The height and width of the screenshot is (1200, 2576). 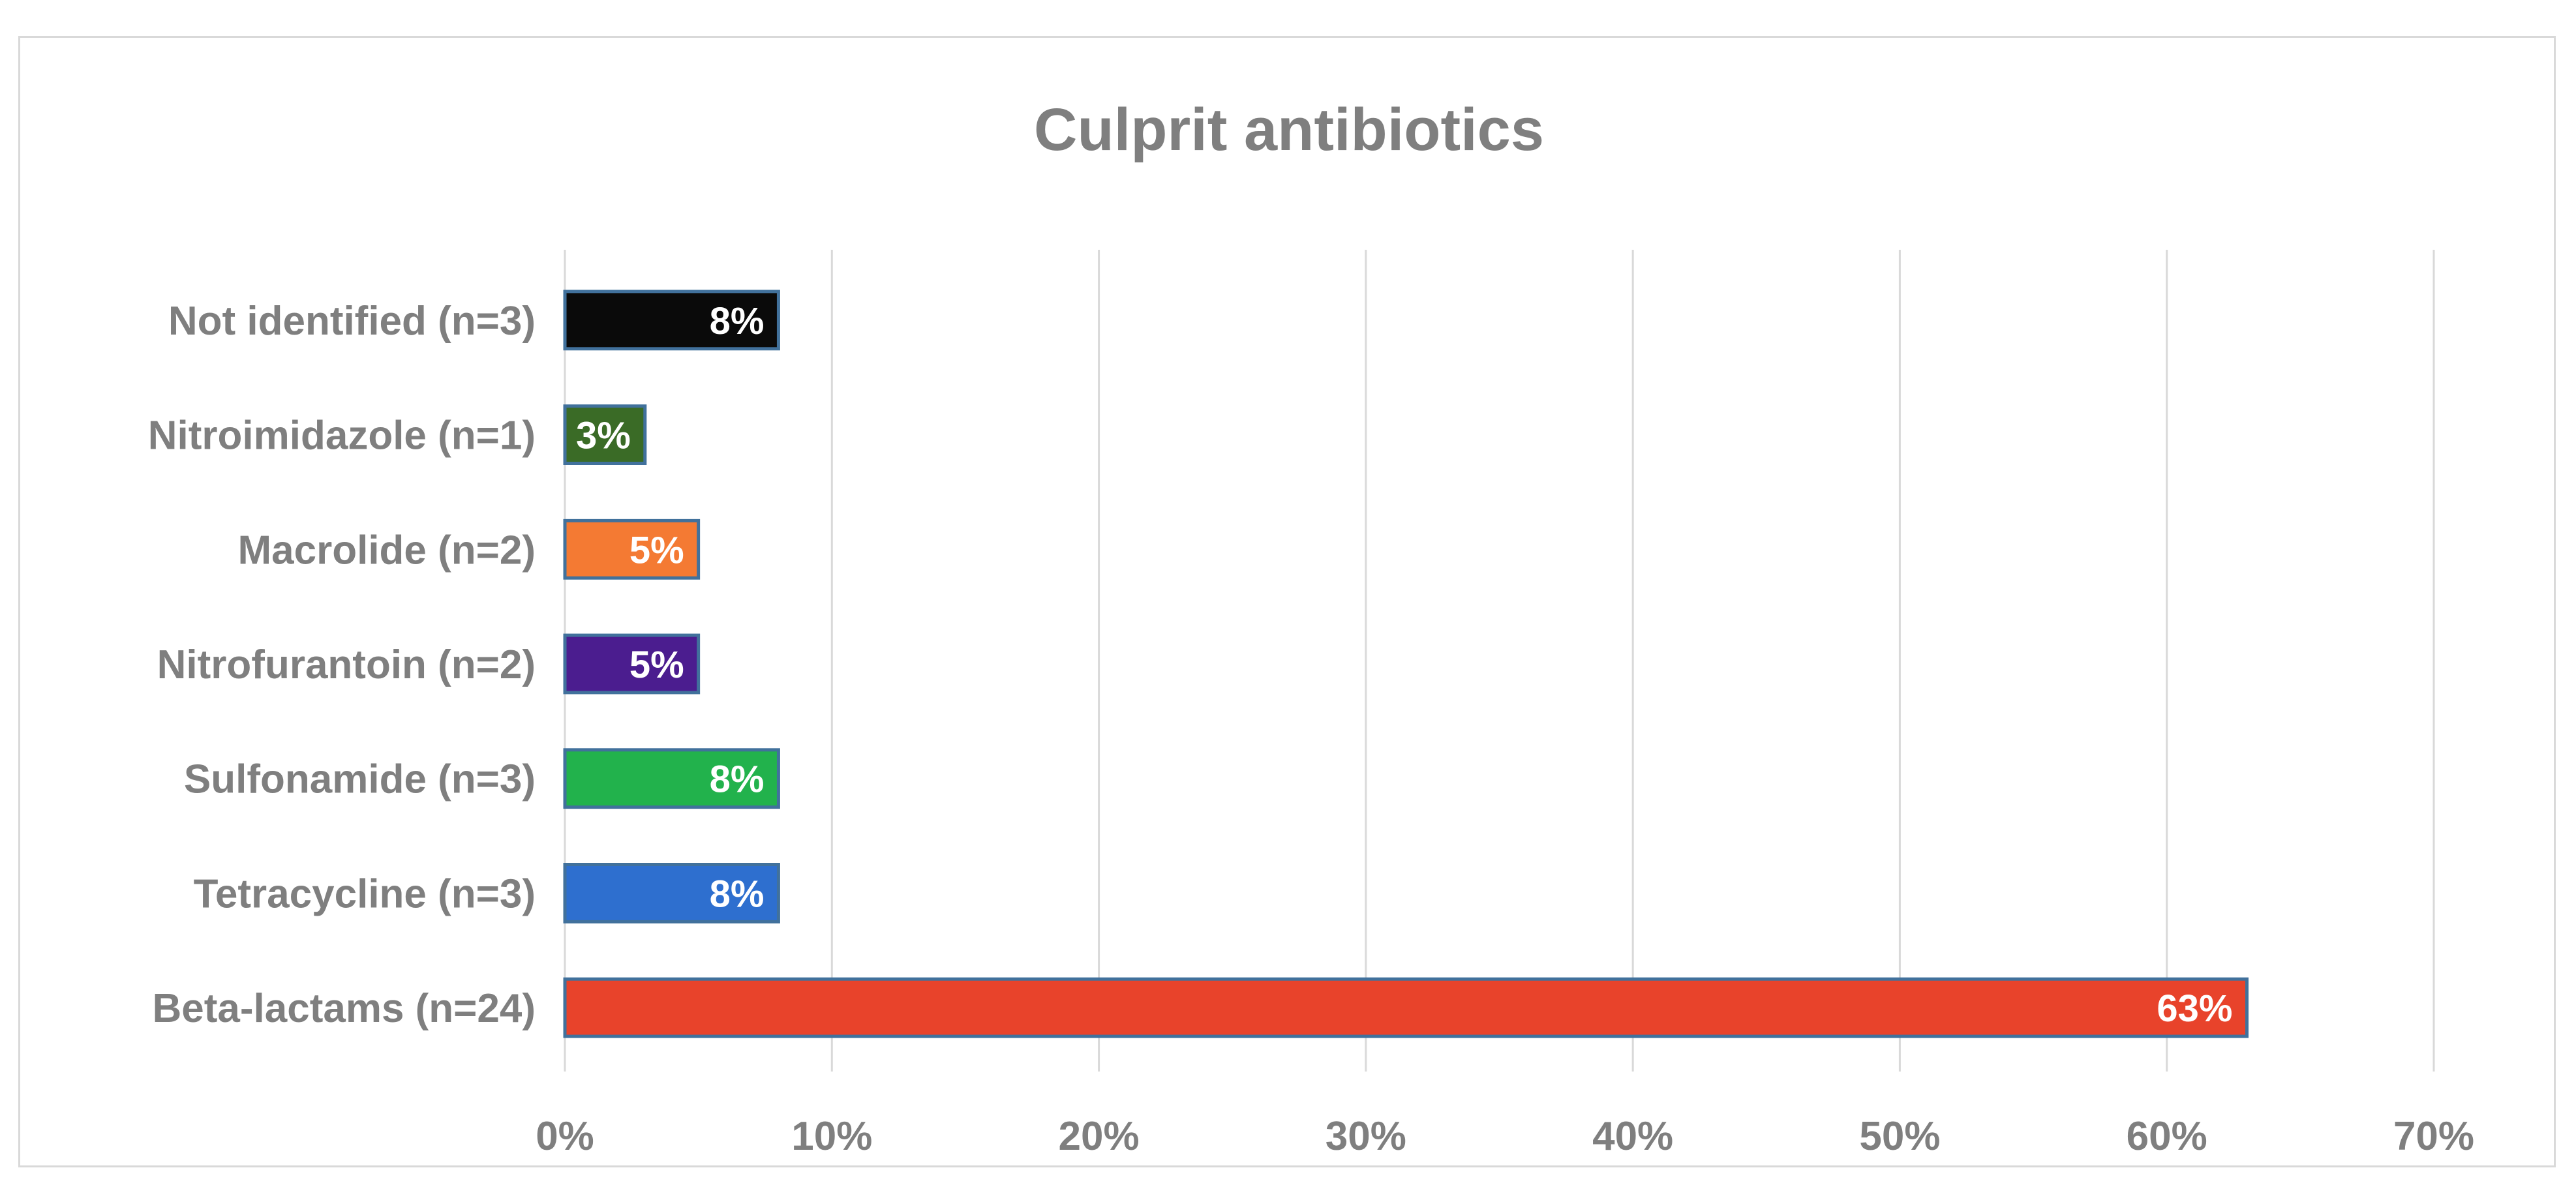 What do you see at coordinates (832, 1136) in the screenshot?
I see `x-tick-label: 10%` at bounding box center [832, 1136].